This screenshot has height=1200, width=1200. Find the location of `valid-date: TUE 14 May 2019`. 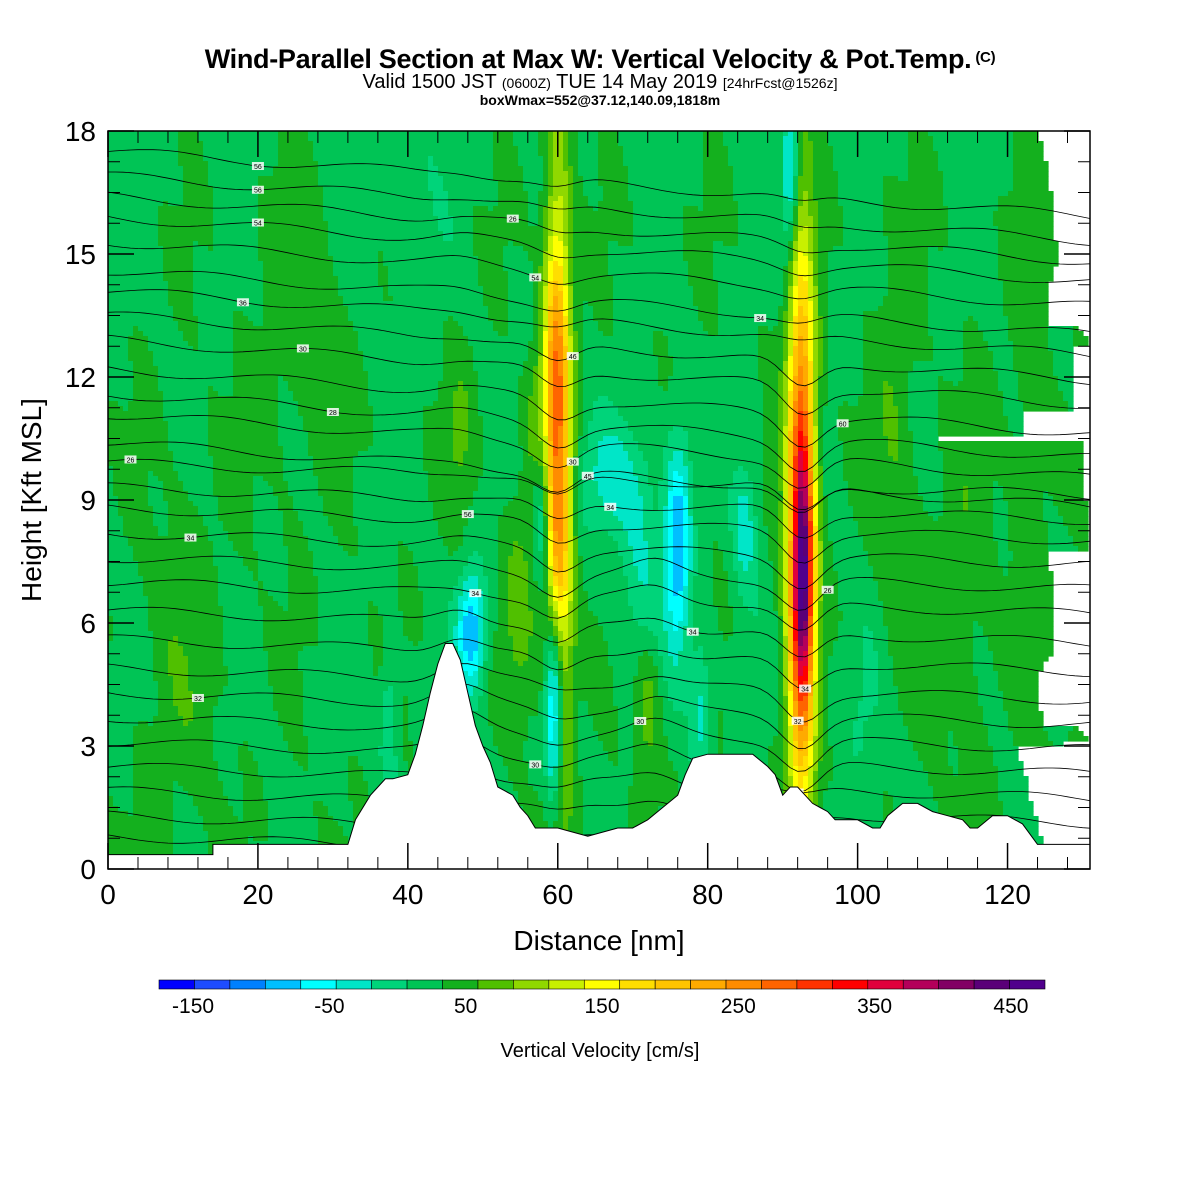

valid-date: TUE 14 May 2019 is located at coordinates (637, 82).